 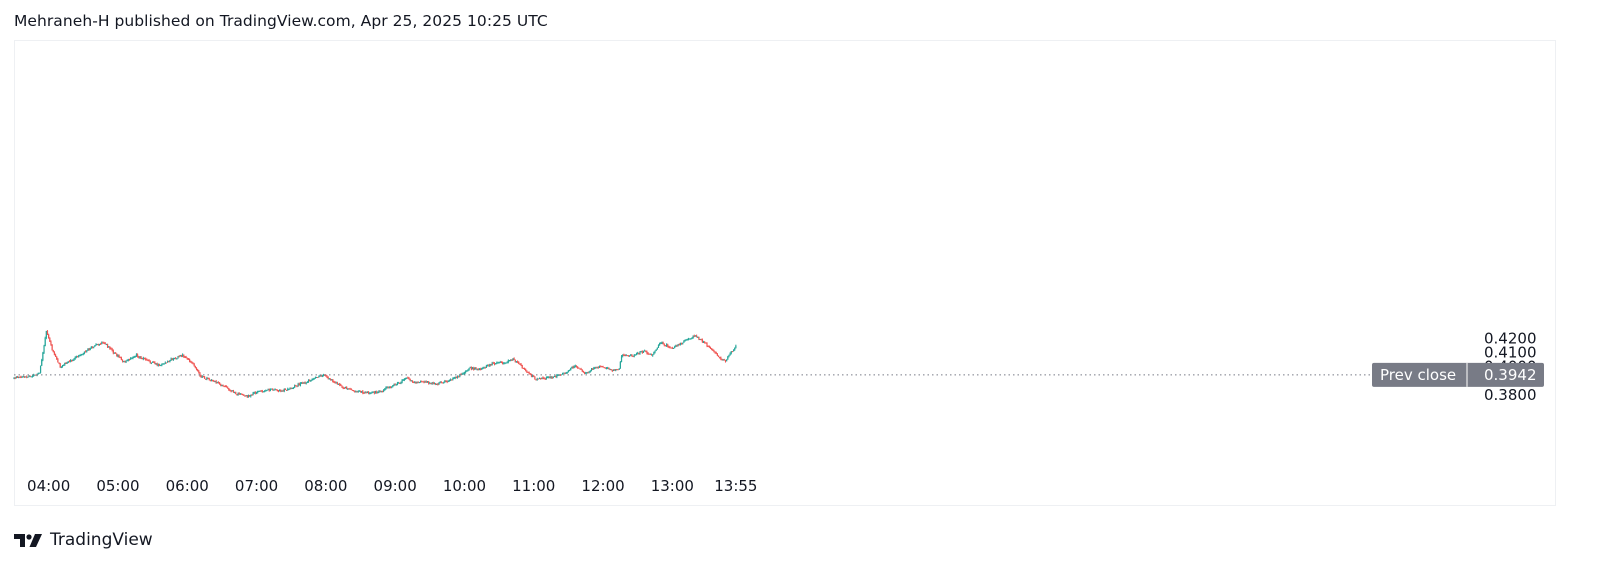 I want to click on footer-brand: TradingView, so click(x=83, y=540).